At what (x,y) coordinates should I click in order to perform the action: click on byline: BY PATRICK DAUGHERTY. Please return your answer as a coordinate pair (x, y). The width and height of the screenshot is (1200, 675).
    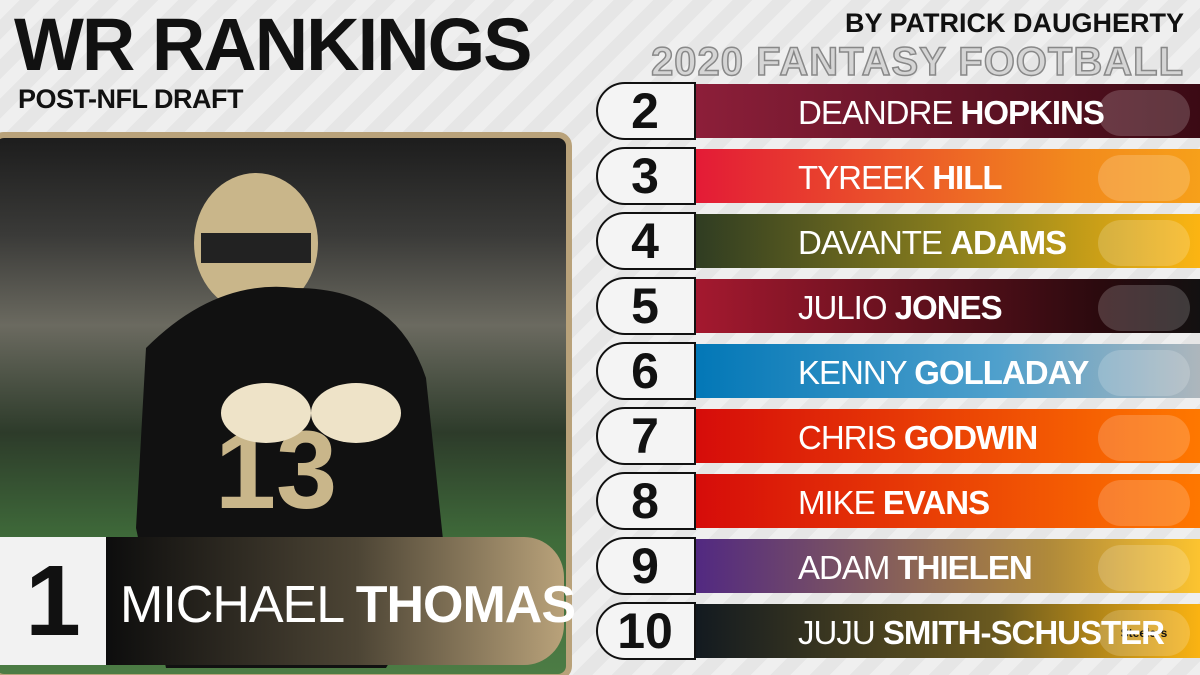
    Looking at the image, I should click on (1014, 23).